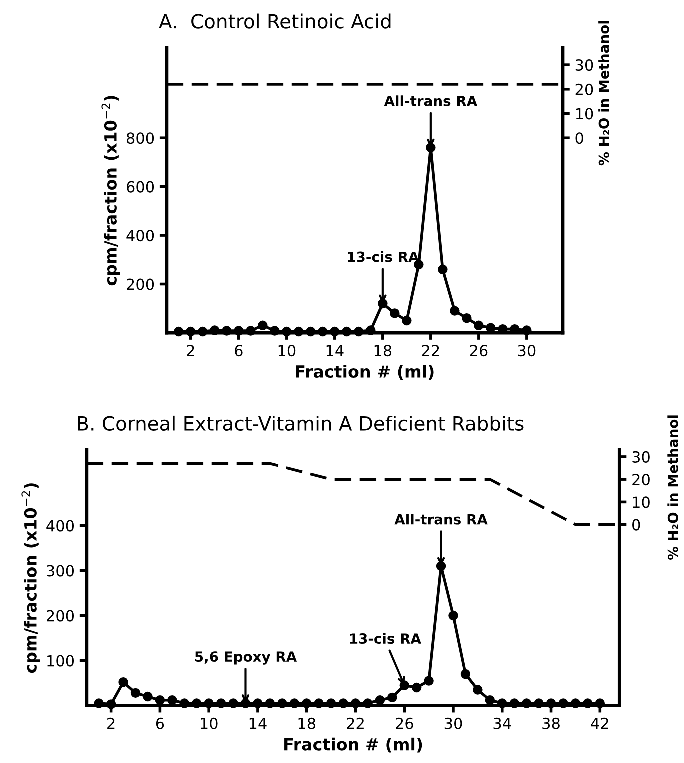  I want to click on y-tick-label: 600, so click(140, 187).